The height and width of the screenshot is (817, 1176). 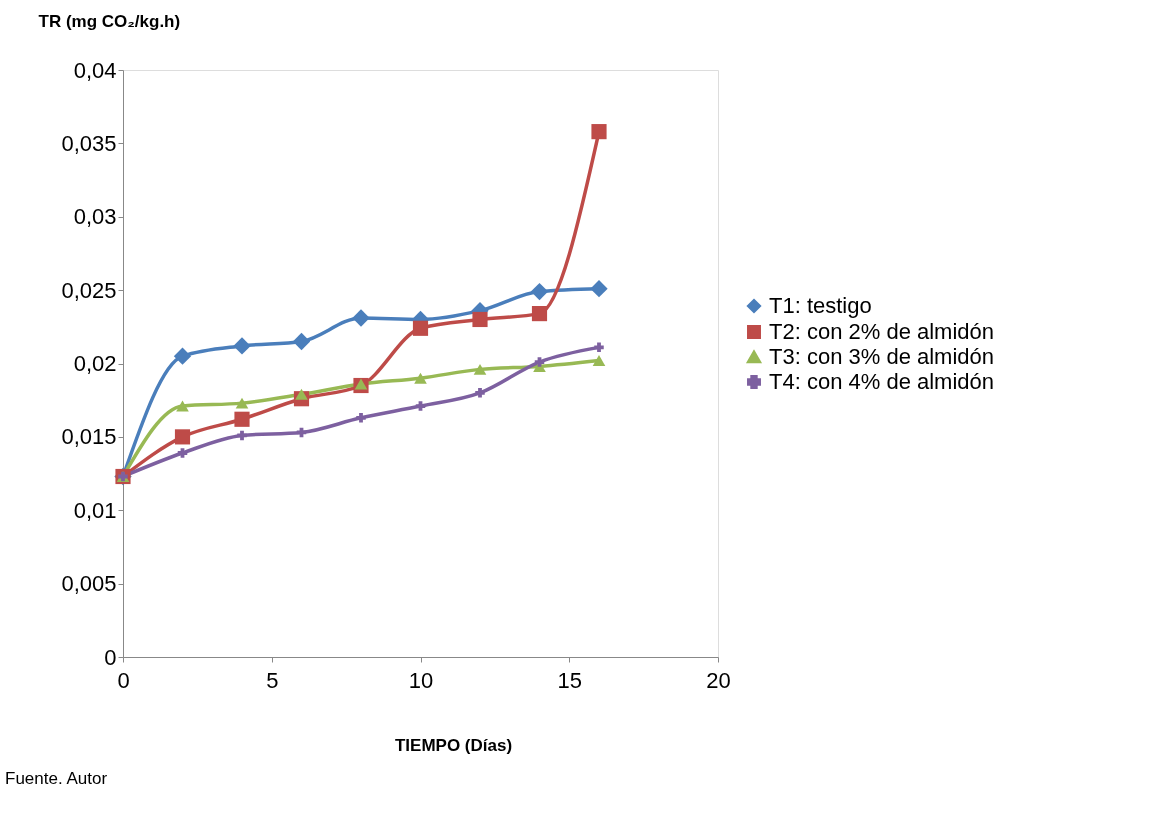 What do you see at coordinates (95, 70) in the screenshot?
I see `y-tick-label: 0,04` at bounding box center [95, 70].